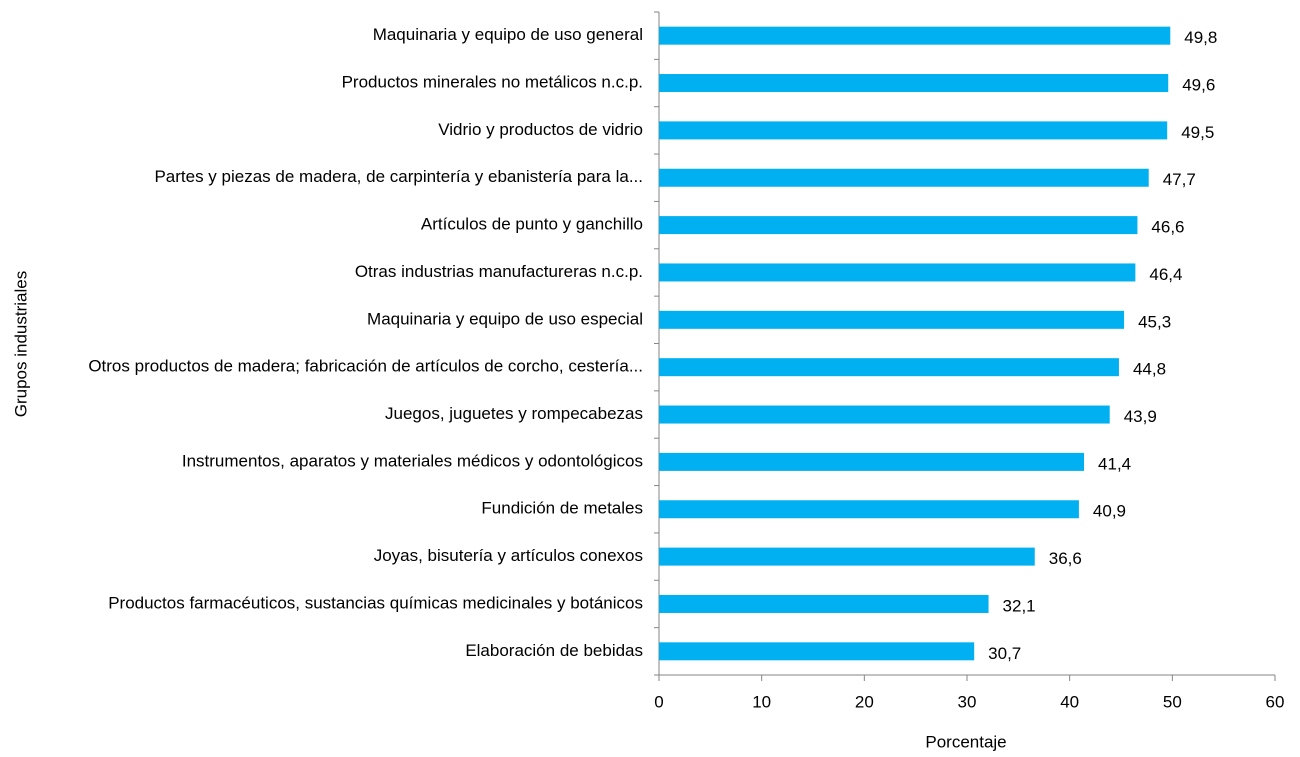  Describe the element at coordinates (1154, 321) in the screenshot. I see `value-label: 45,3` at that location.